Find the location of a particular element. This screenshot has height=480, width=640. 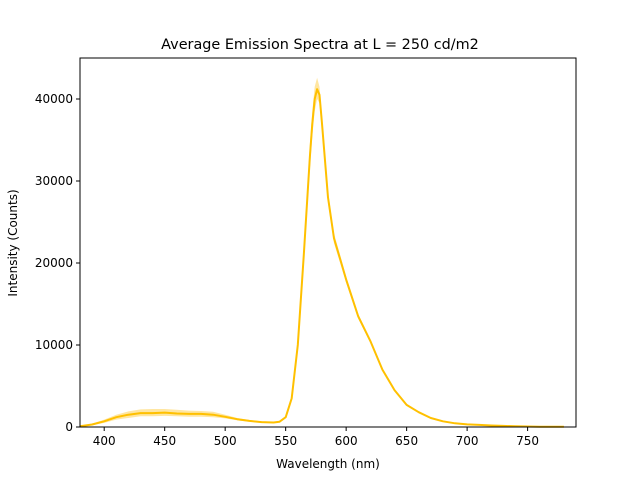

y-tick-label-30000: 30000 is located at coordinates (54, 181).